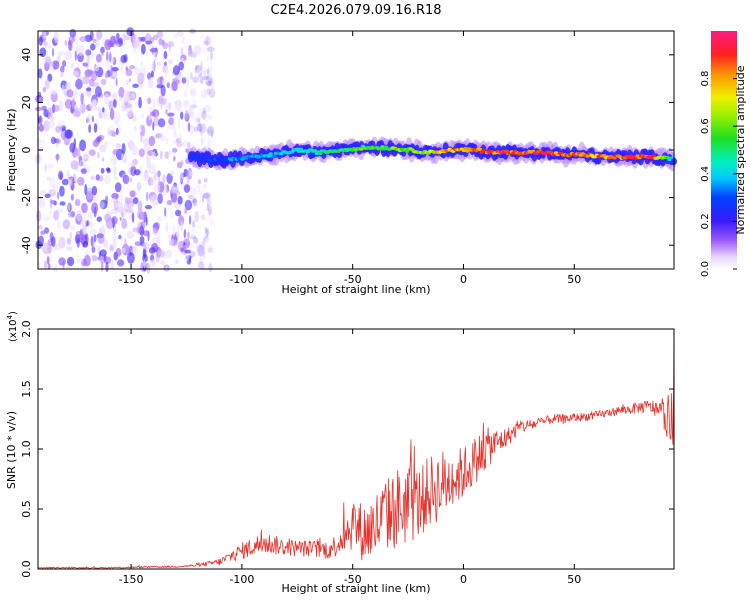 This screenshot has height=600, width=750. What do you see at coordinates (11, 150) in the screenshot?
I see `spectrogram-ylabel: Frequency (Hz)` at bounding box center [11, 150].